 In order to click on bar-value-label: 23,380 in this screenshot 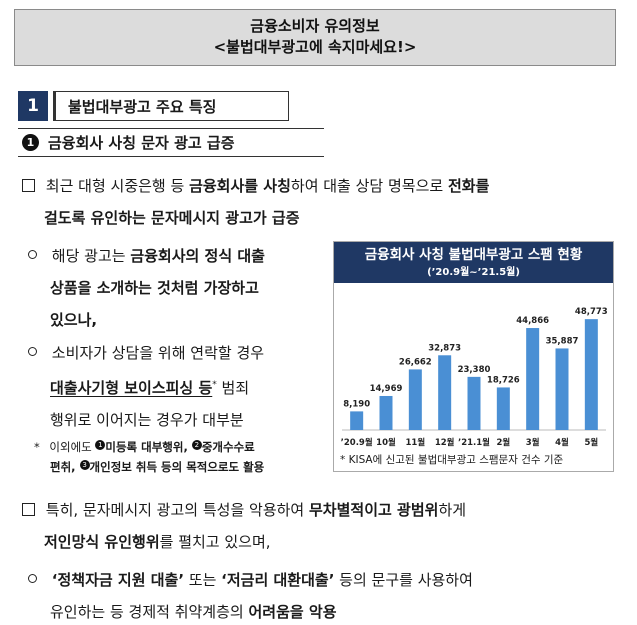, I will do `click(474, 370)`.